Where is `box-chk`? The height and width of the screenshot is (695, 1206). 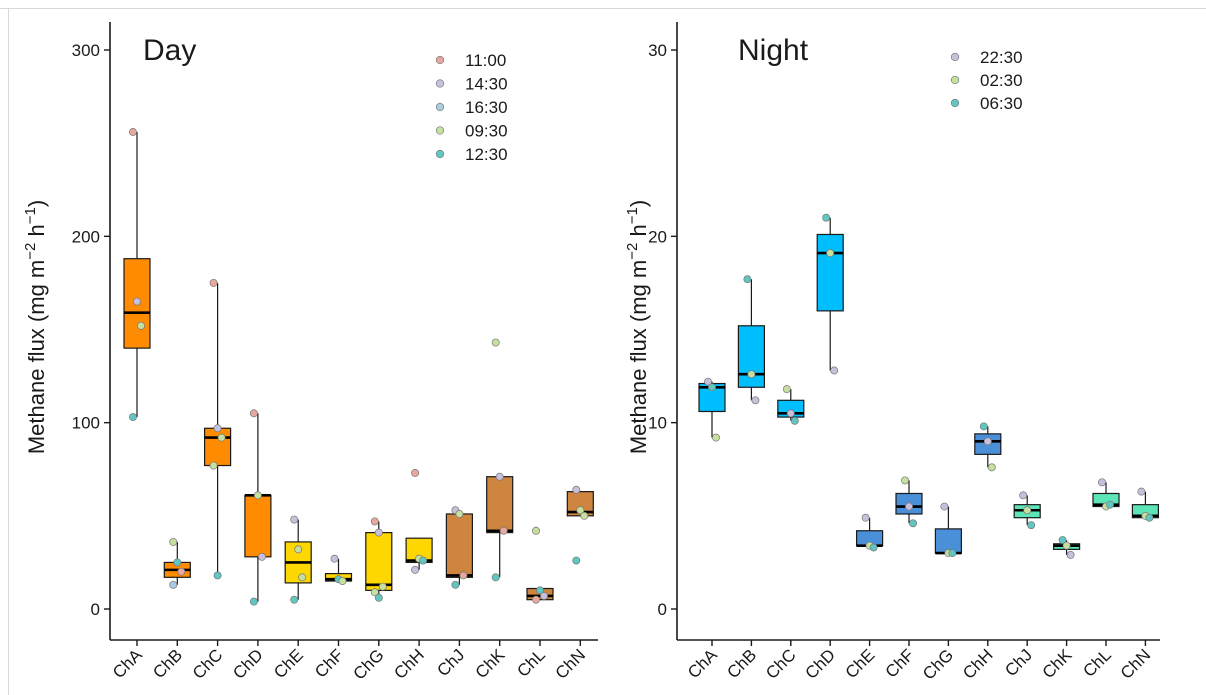
box-chk is located at coordinates (500, 527).